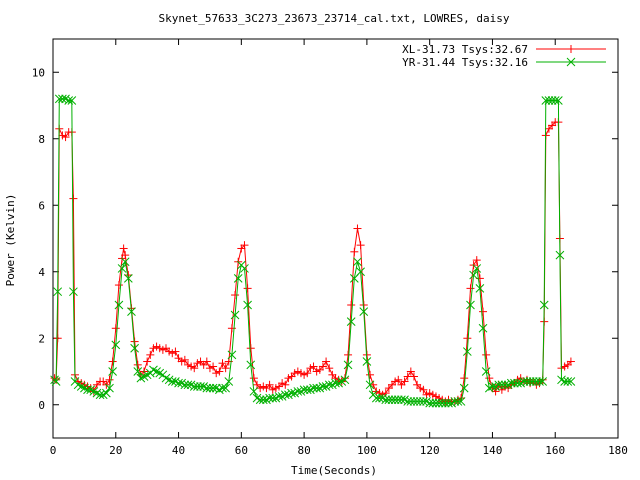 Image resolution: width=640 pixels, height=480 pixels. Describe the element at coordinates (41, 205) in the screenshot. I see `y-tick-label: 6` at that location.